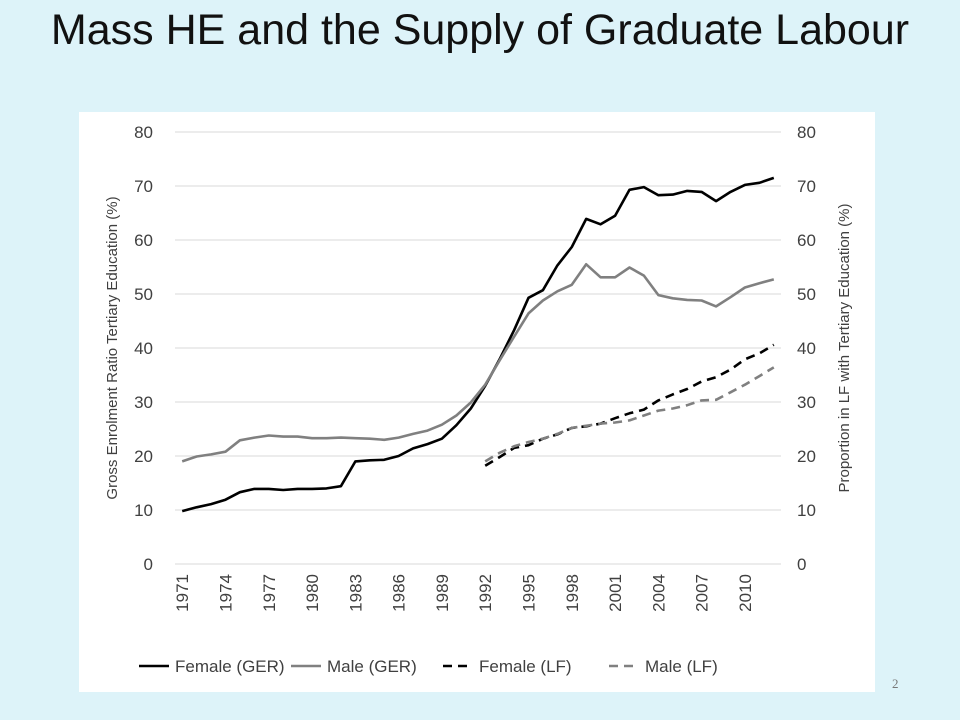 This screenshot has width=960, height=720. I want to click on x-tick-label: 1980, so click(312, 593).